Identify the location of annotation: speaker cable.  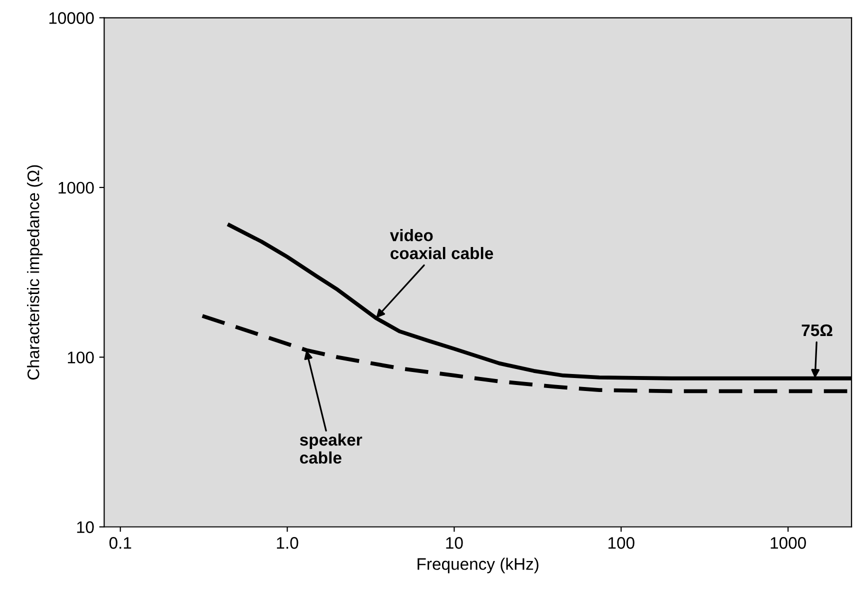
(331, 448).